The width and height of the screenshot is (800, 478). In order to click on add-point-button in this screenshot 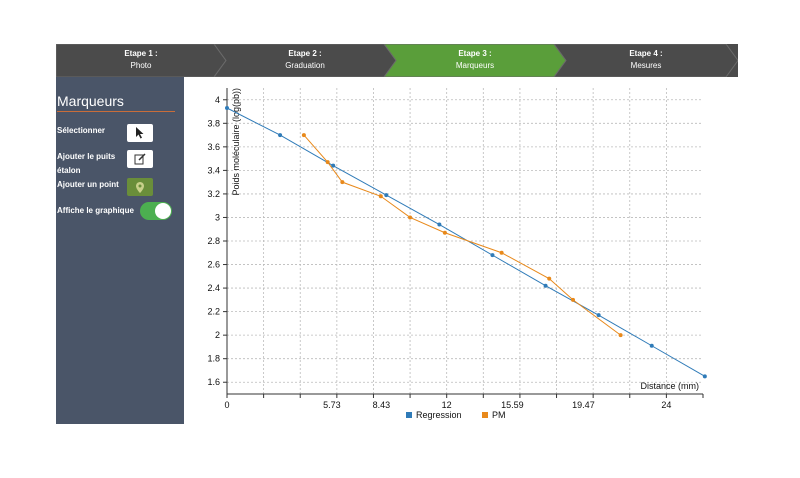, I will do `click(140, 187)`.